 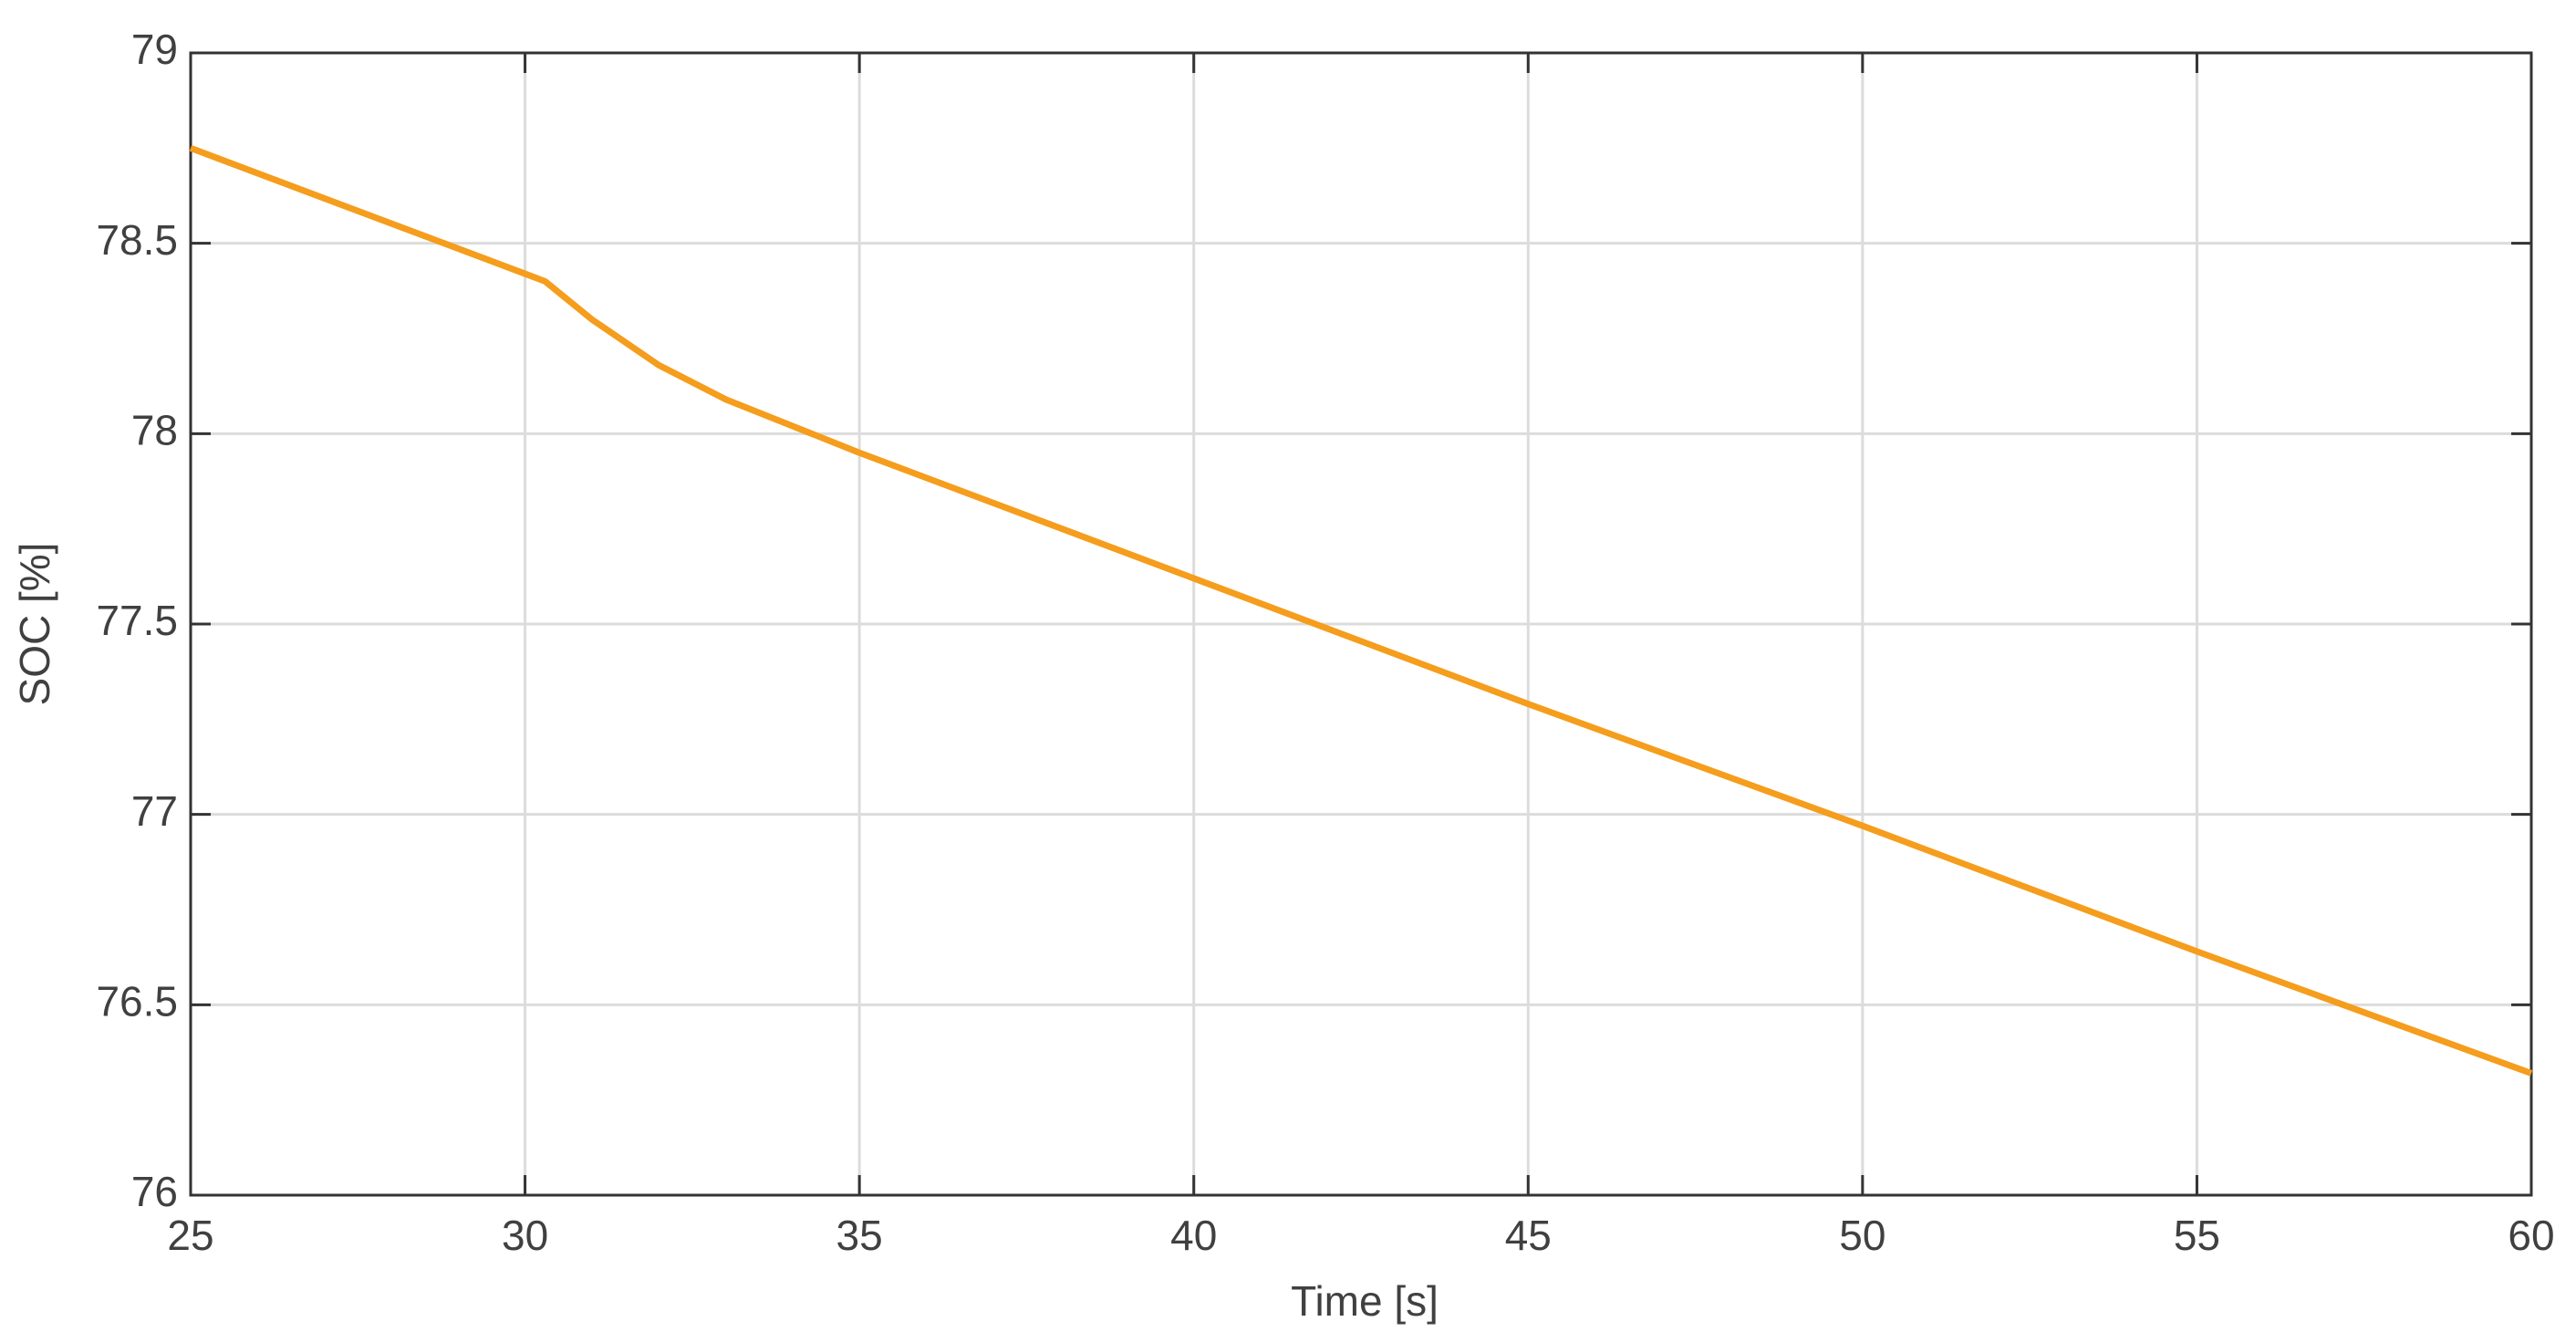 What do you see at coordinates (1862, 1236) in the screenshot?
I see `x-tick-label: 50` at bounding box center [1862, 1236].